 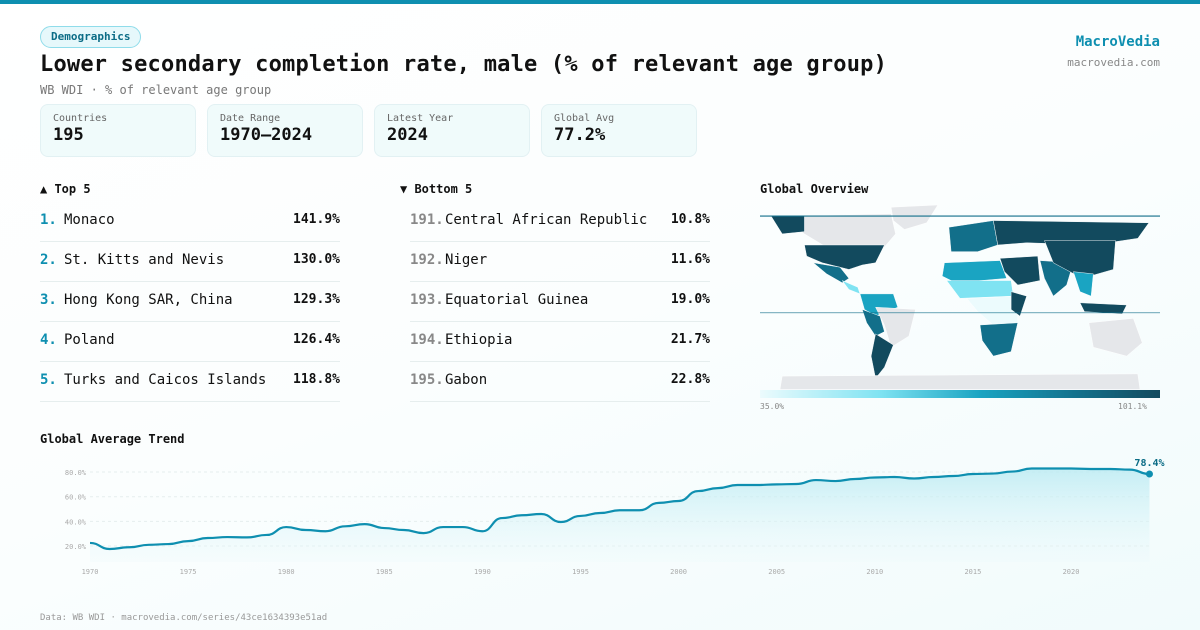 I want to click on map-southern-africa, so click(x=999, y=339).